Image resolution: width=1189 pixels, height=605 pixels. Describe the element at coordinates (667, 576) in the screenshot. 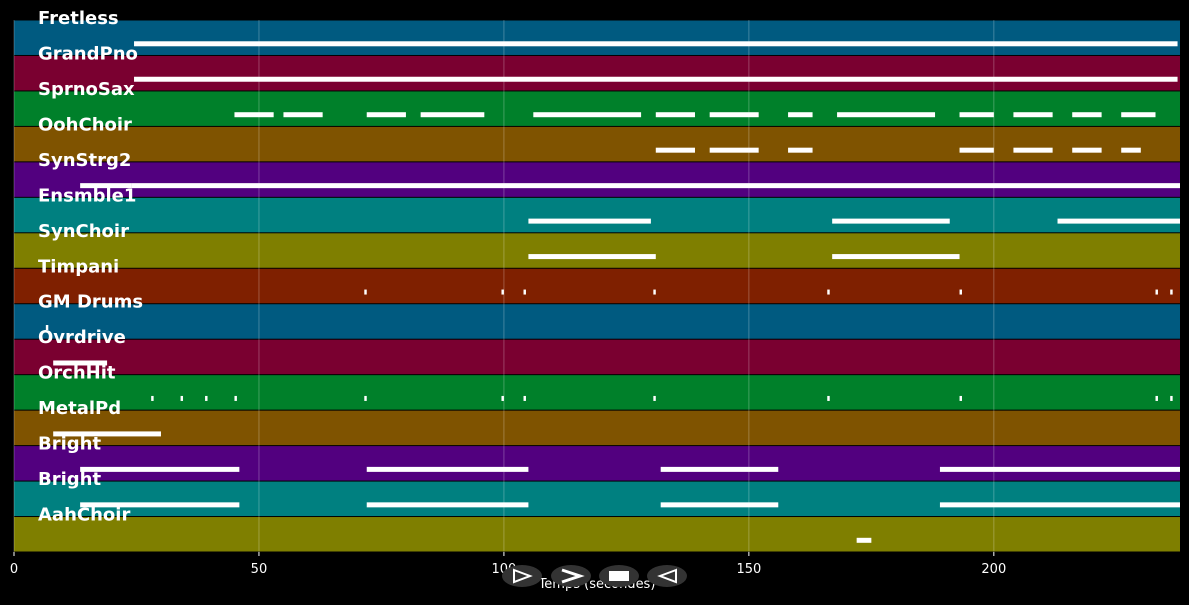

I see `back-button` at that location.